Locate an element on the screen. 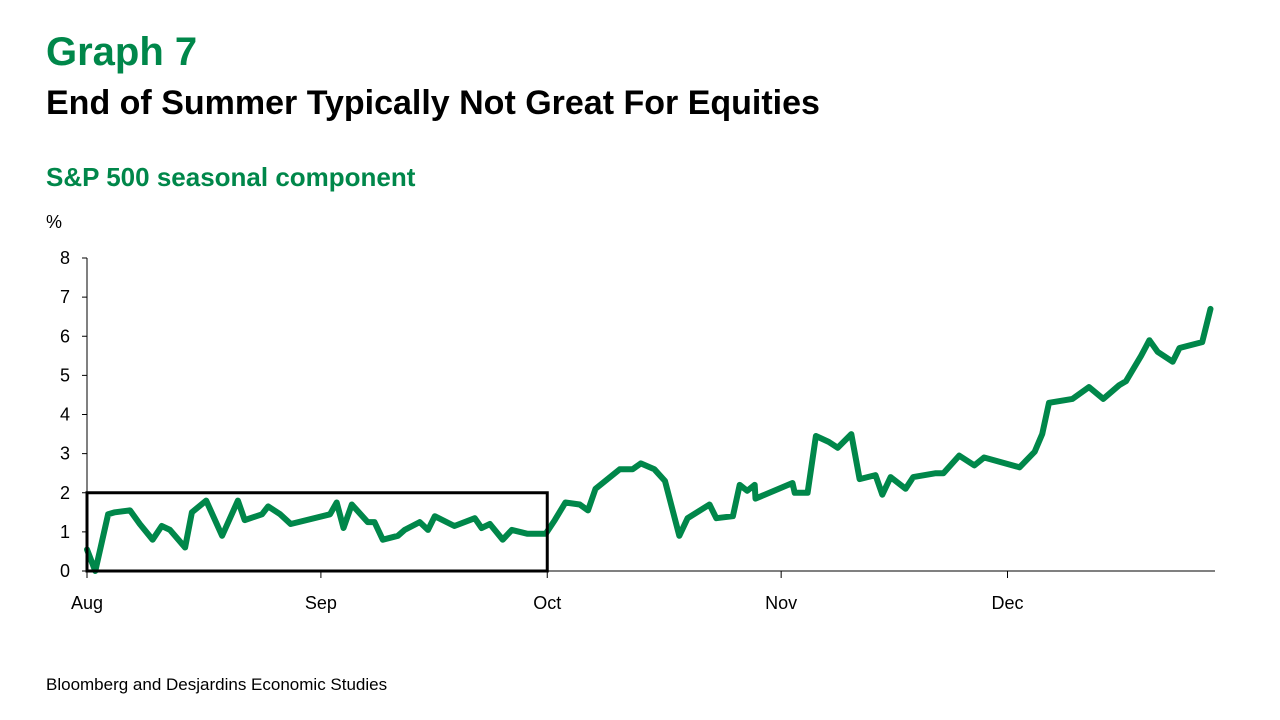 This screenshot has height=720, width=1280. y-tick-label: 2 is located at coordinates (65, 493).